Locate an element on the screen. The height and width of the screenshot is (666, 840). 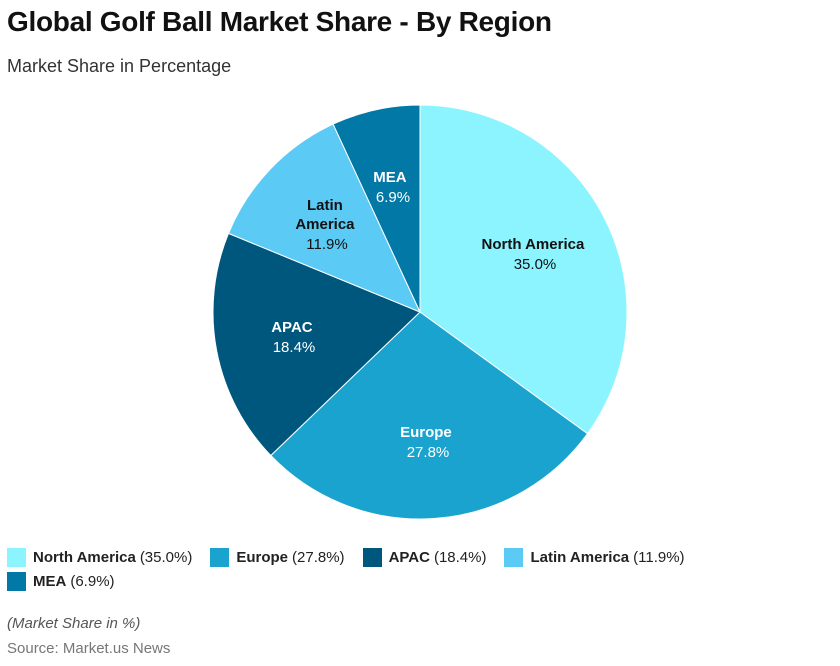
legend-item-mea: MEA (6.9%) is located at coordinates (61, 581).